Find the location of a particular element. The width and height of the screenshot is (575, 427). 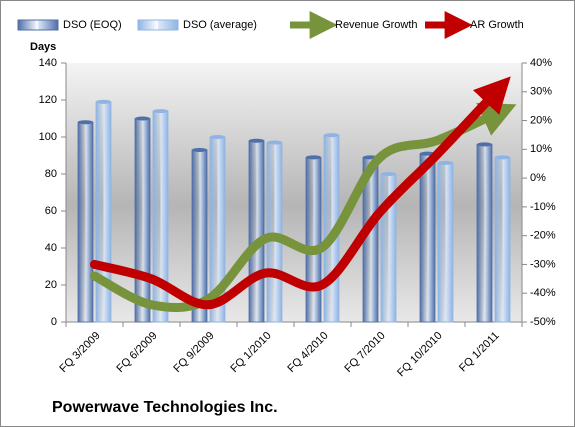

y2-tick-label: -30% is located at coordinates (543, 264).